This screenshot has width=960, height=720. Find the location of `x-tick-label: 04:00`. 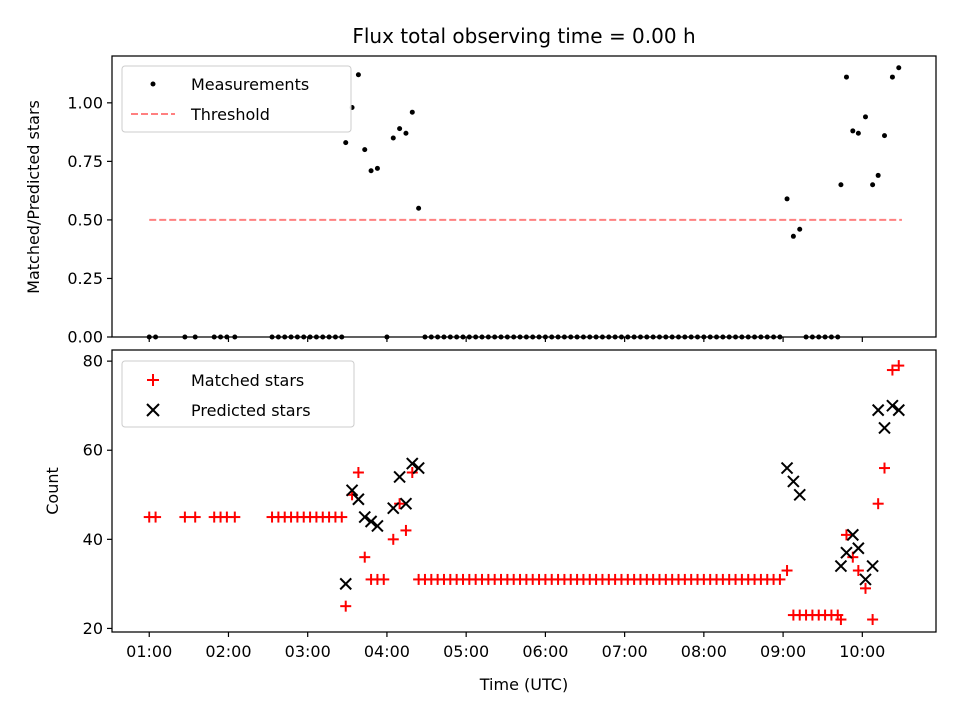

x-tick-label: 04:00 is located at coordinates (387, 651).